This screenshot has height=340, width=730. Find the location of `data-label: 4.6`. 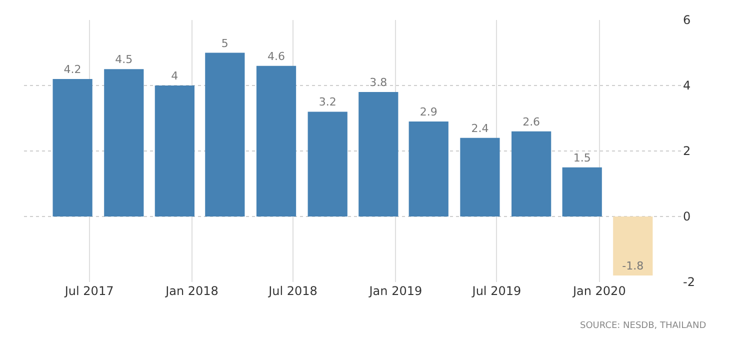

data-label: 4.6 is located at coordinates (277, 56).